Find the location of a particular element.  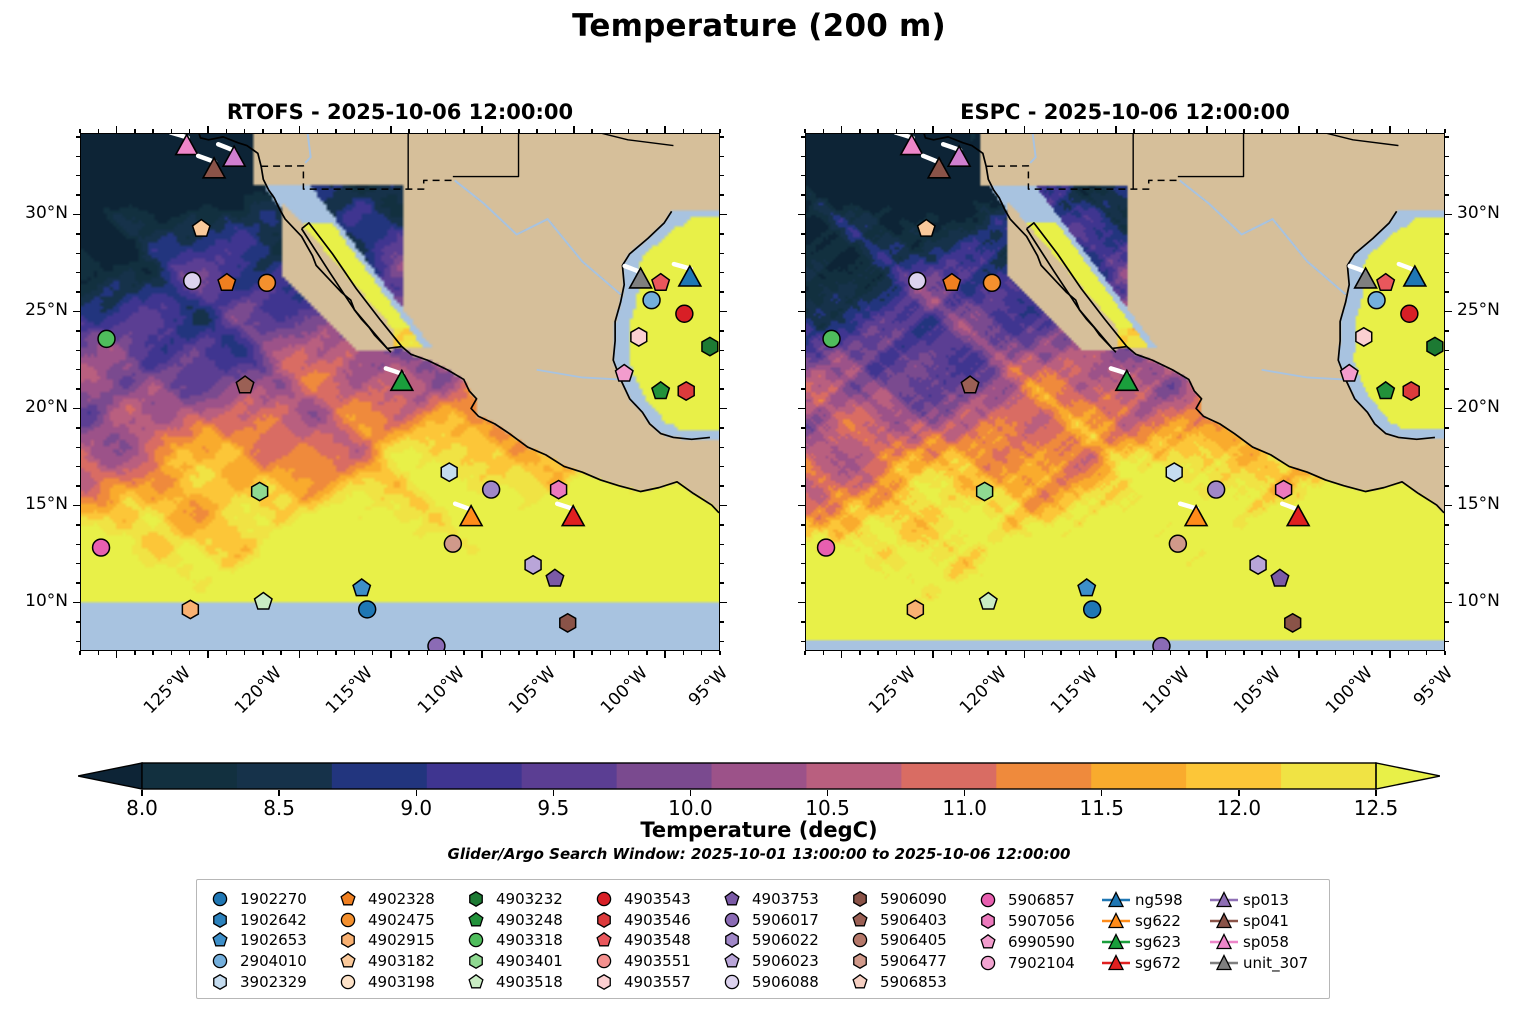

legend-entry-5906403: 5906403 is located at coordinates (909, 920).